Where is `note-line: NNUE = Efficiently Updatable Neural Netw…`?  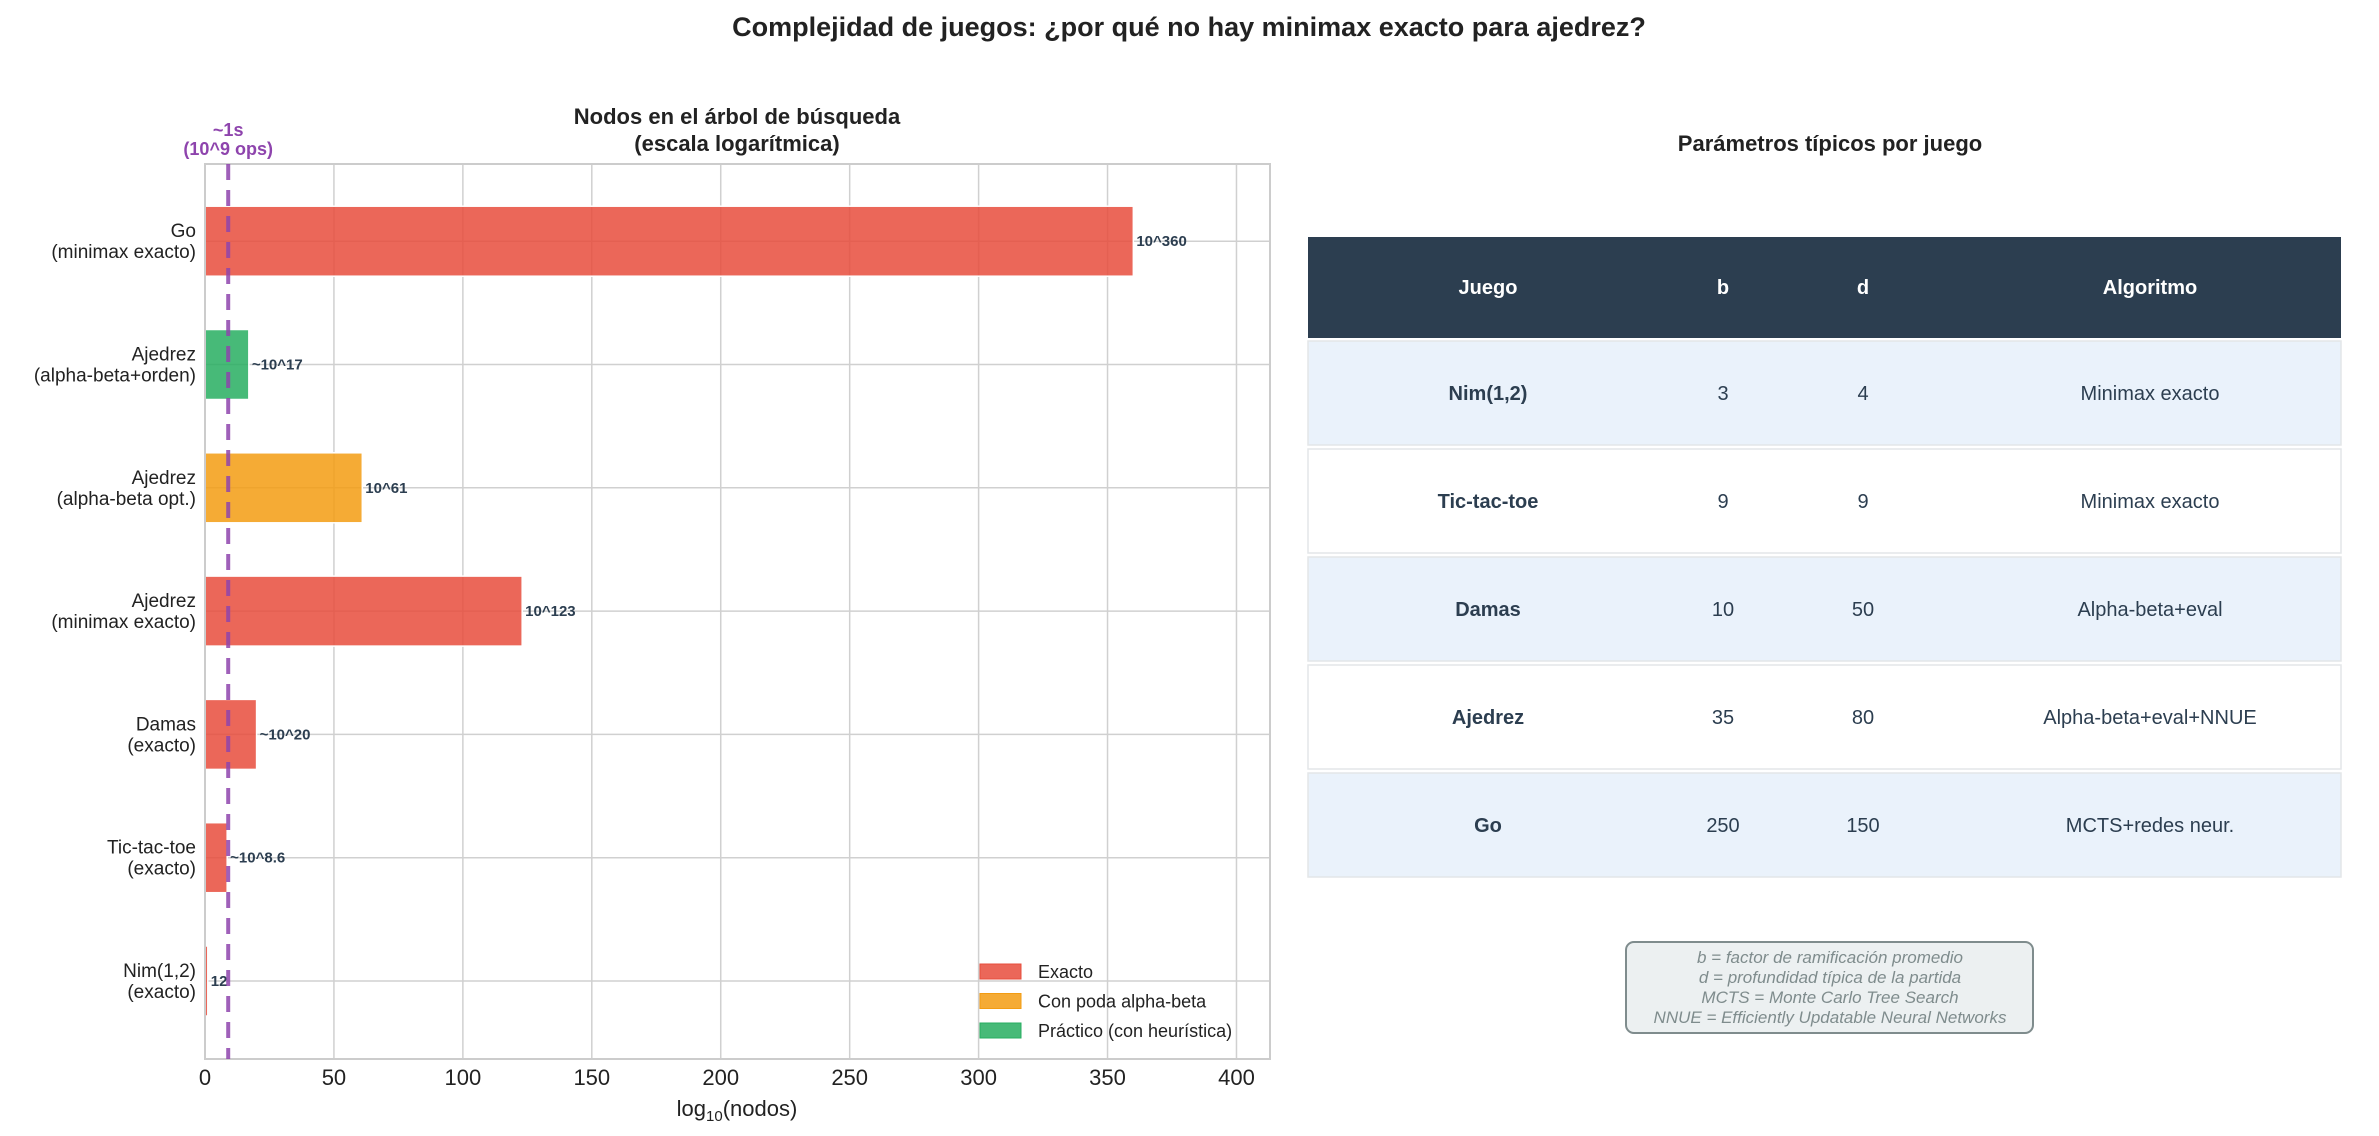
note-line: NNUE = Efficiently Updatable Neural Netw… is located at coordinates (1830, 1017).